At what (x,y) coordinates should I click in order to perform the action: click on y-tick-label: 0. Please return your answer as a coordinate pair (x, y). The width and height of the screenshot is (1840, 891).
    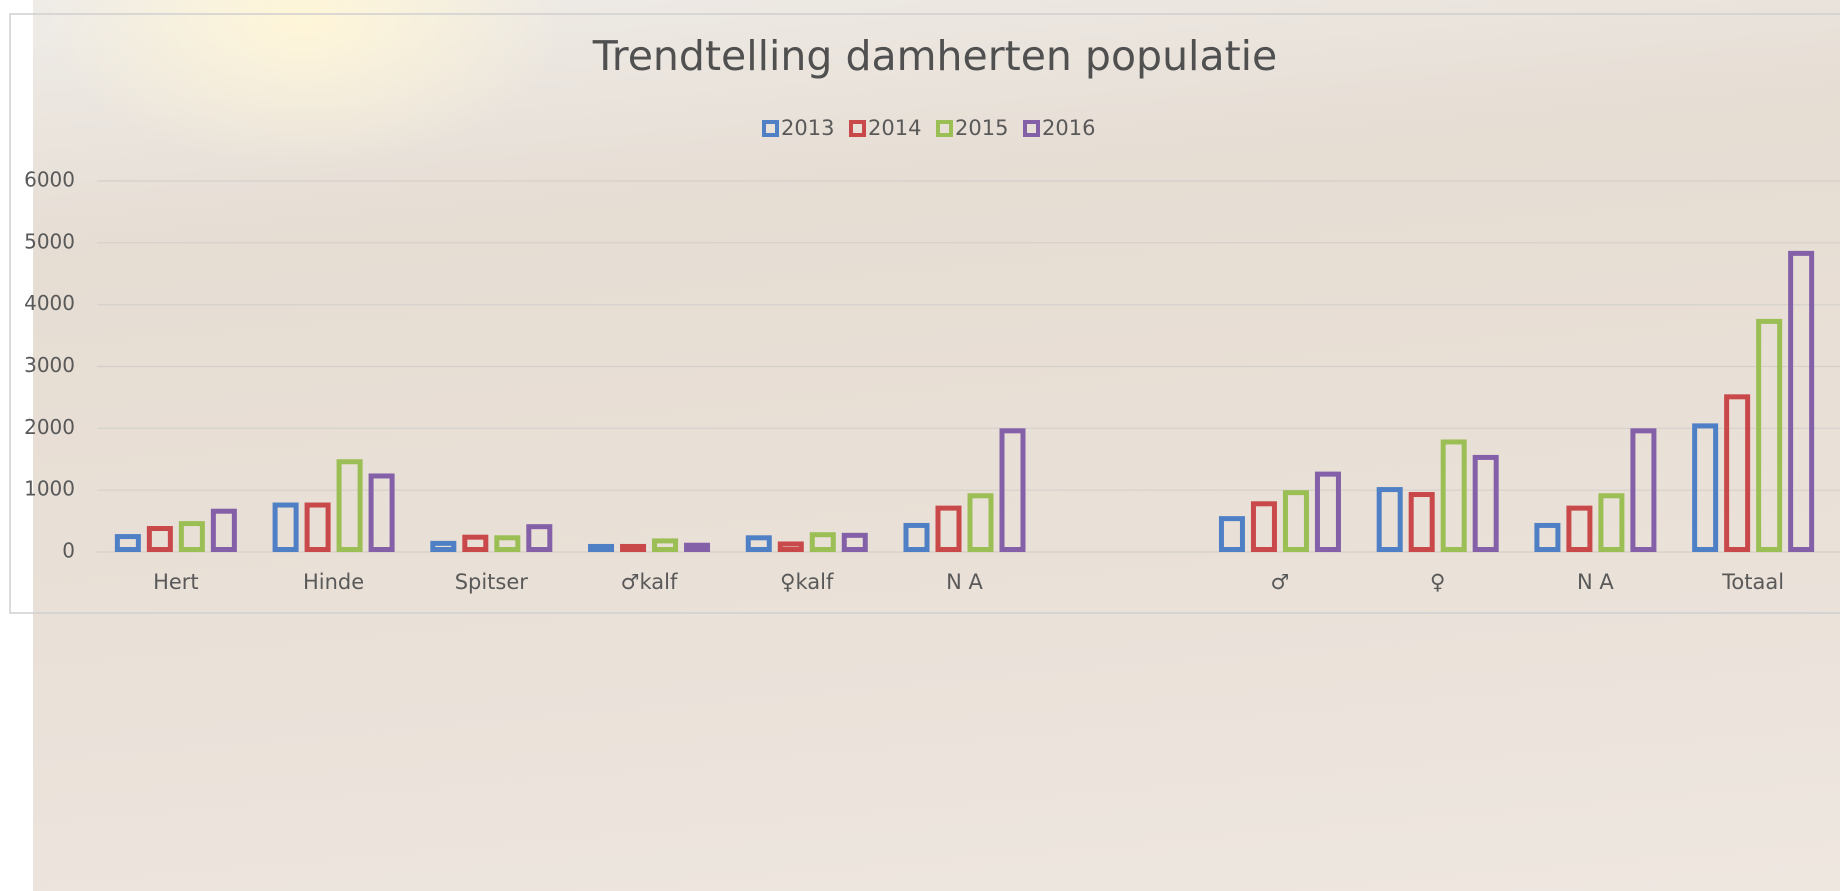
    Looking at the image, I should click on (68, 551).